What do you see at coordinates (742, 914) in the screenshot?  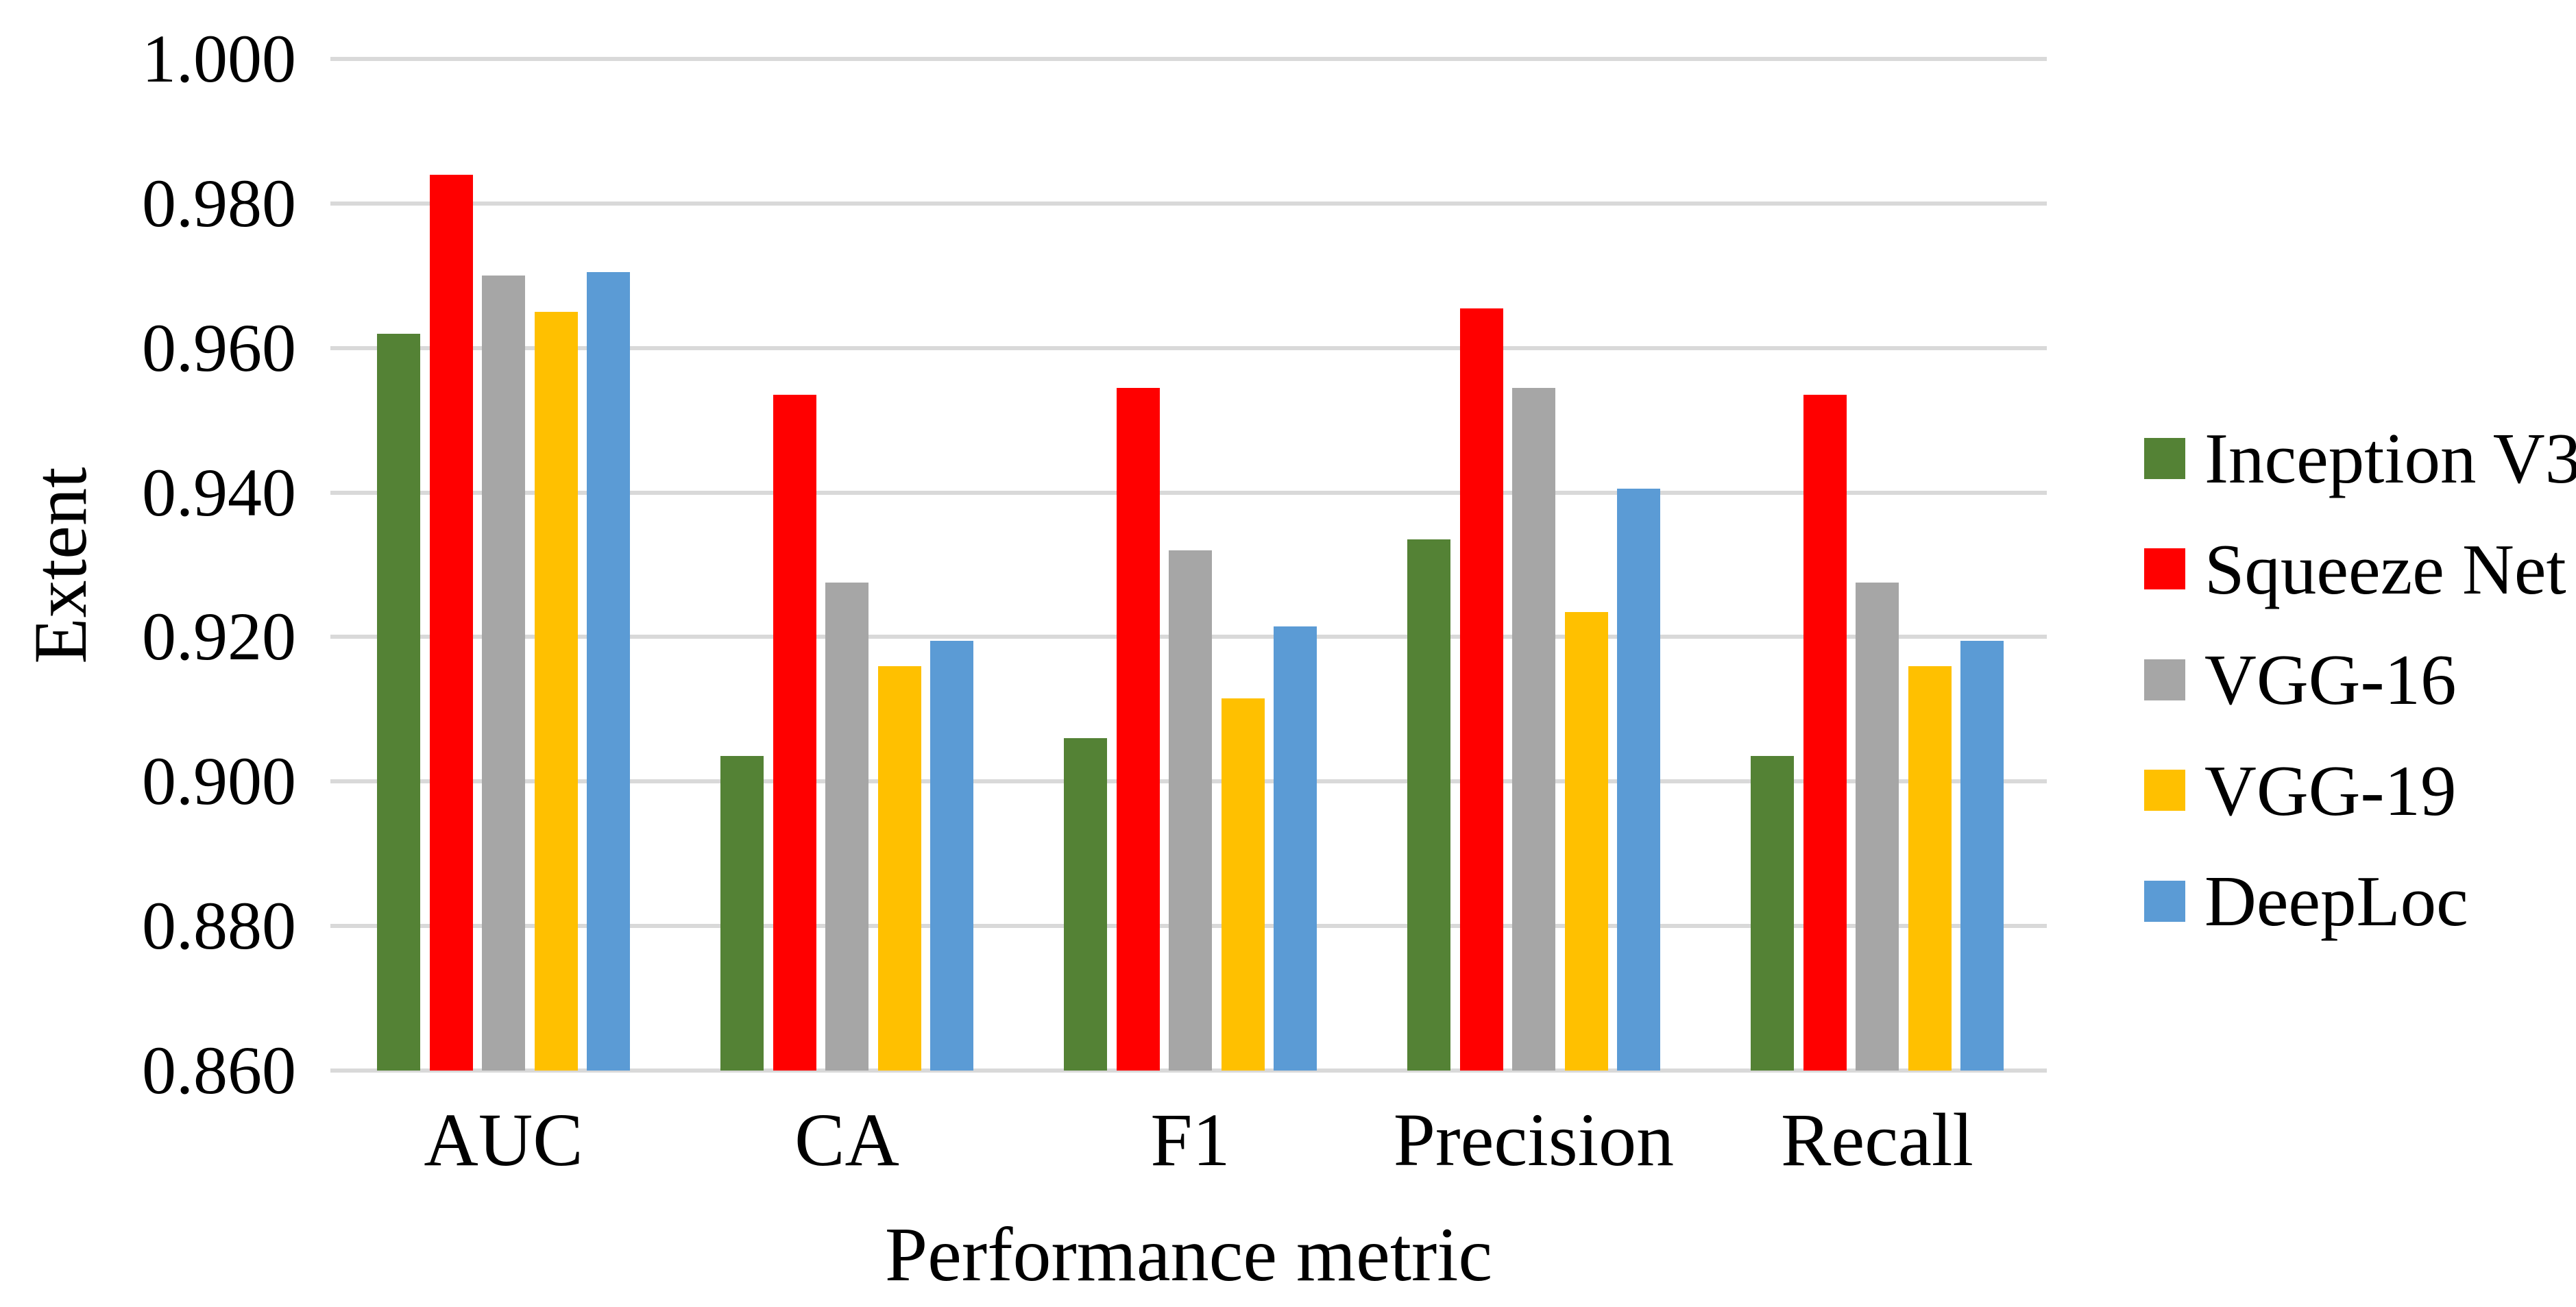 I see `bar-ca-inception-v3` at bounding box center [742, 914].